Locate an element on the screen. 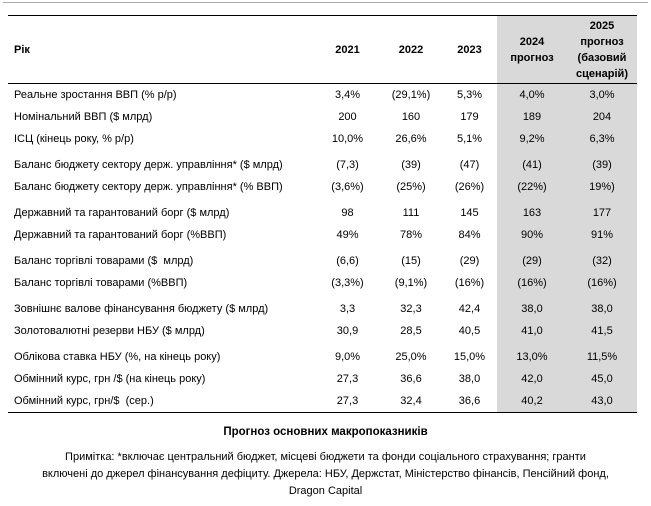 The height and width of the screenshot is (506, 651). row-label: Номінальний ВВП ($ млрд) is located at coordinates (83, 117).